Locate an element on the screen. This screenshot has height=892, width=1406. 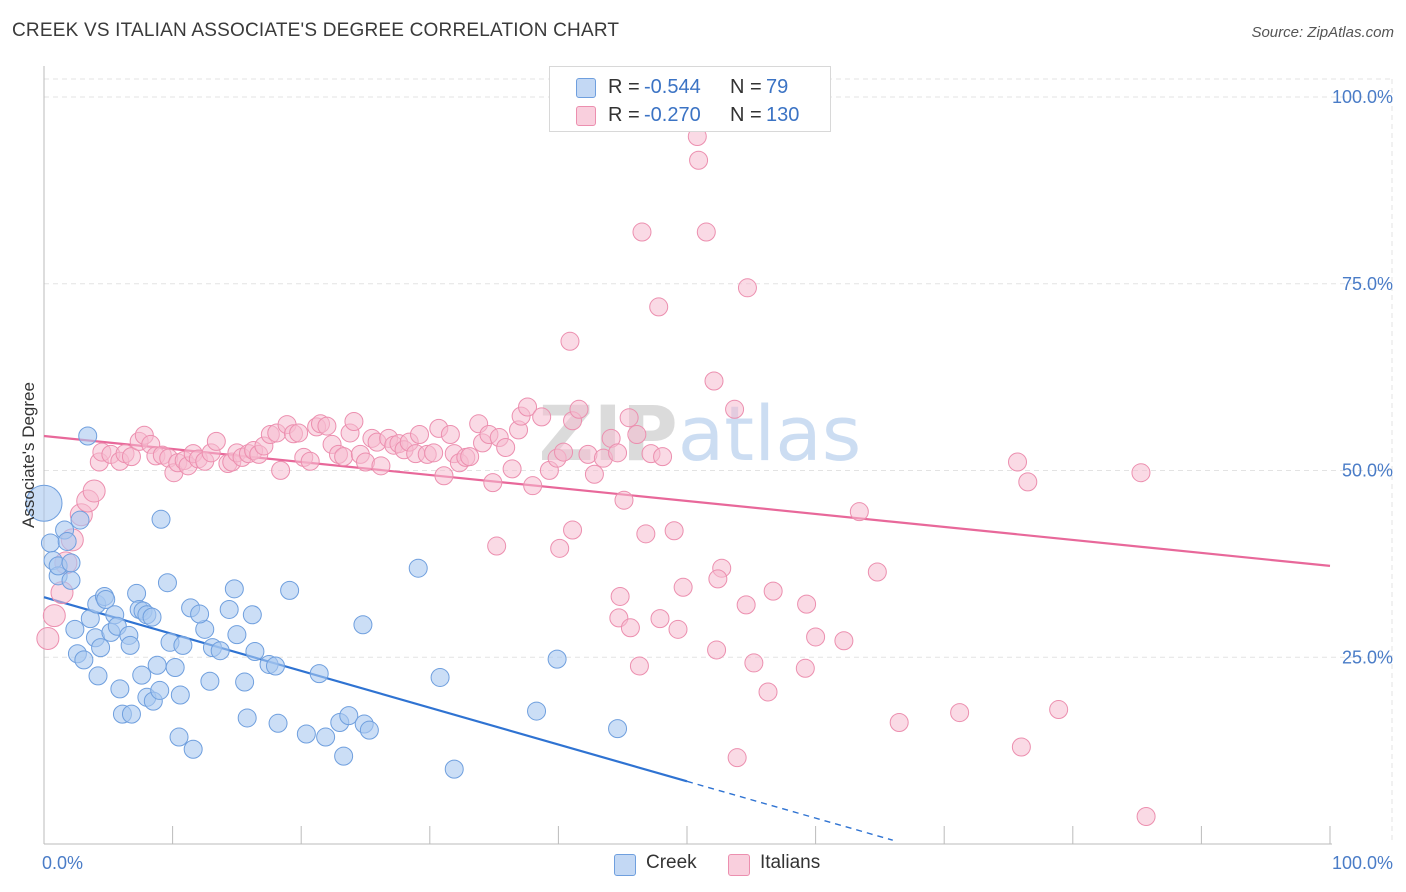
italians-swatch is located at coordinates (586, 116).